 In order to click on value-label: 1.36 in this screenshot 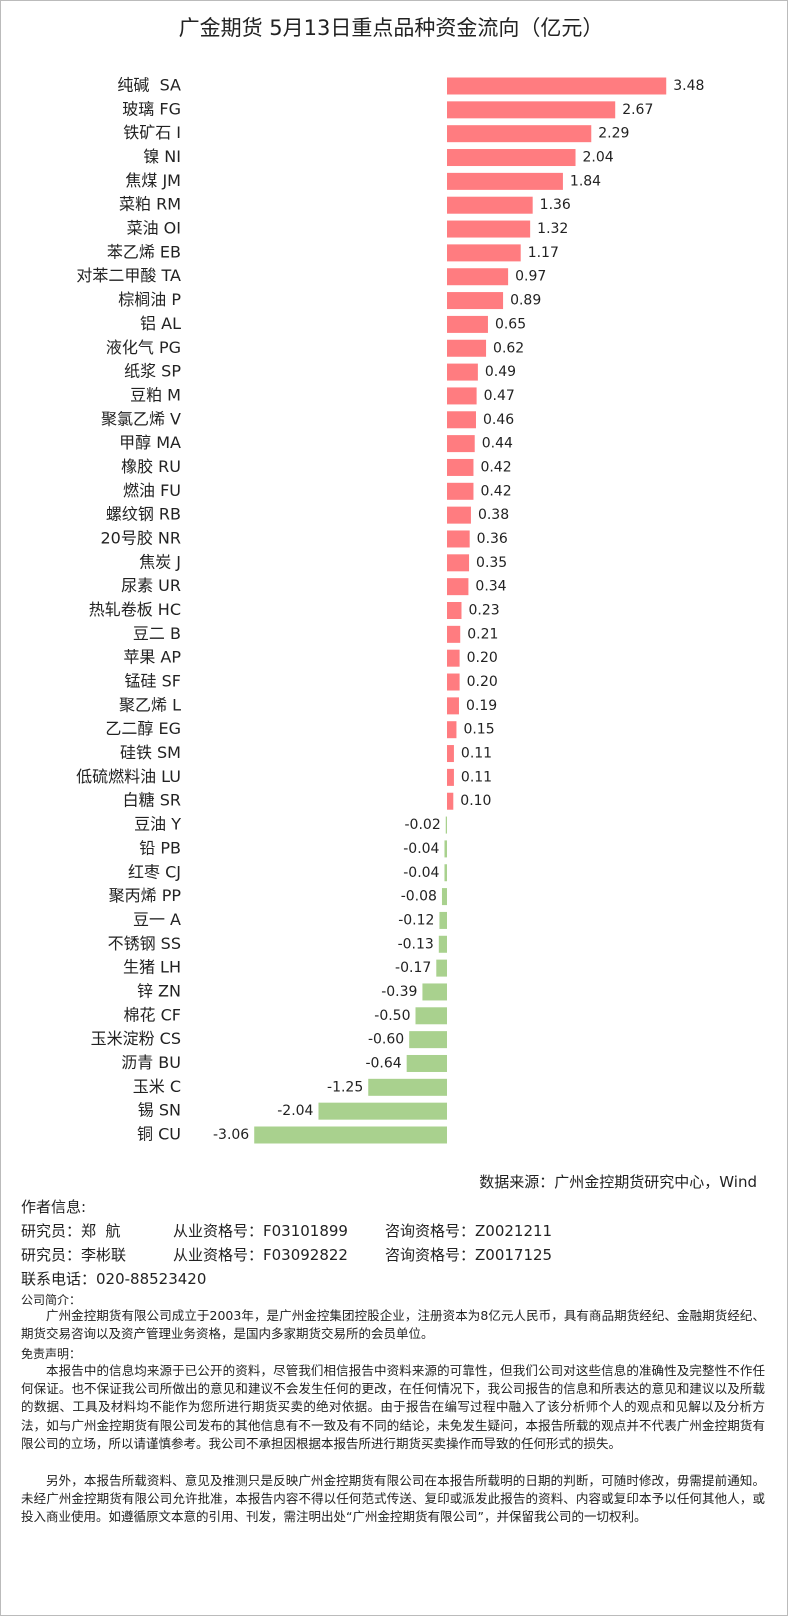, I will do `click(555, 205)`.